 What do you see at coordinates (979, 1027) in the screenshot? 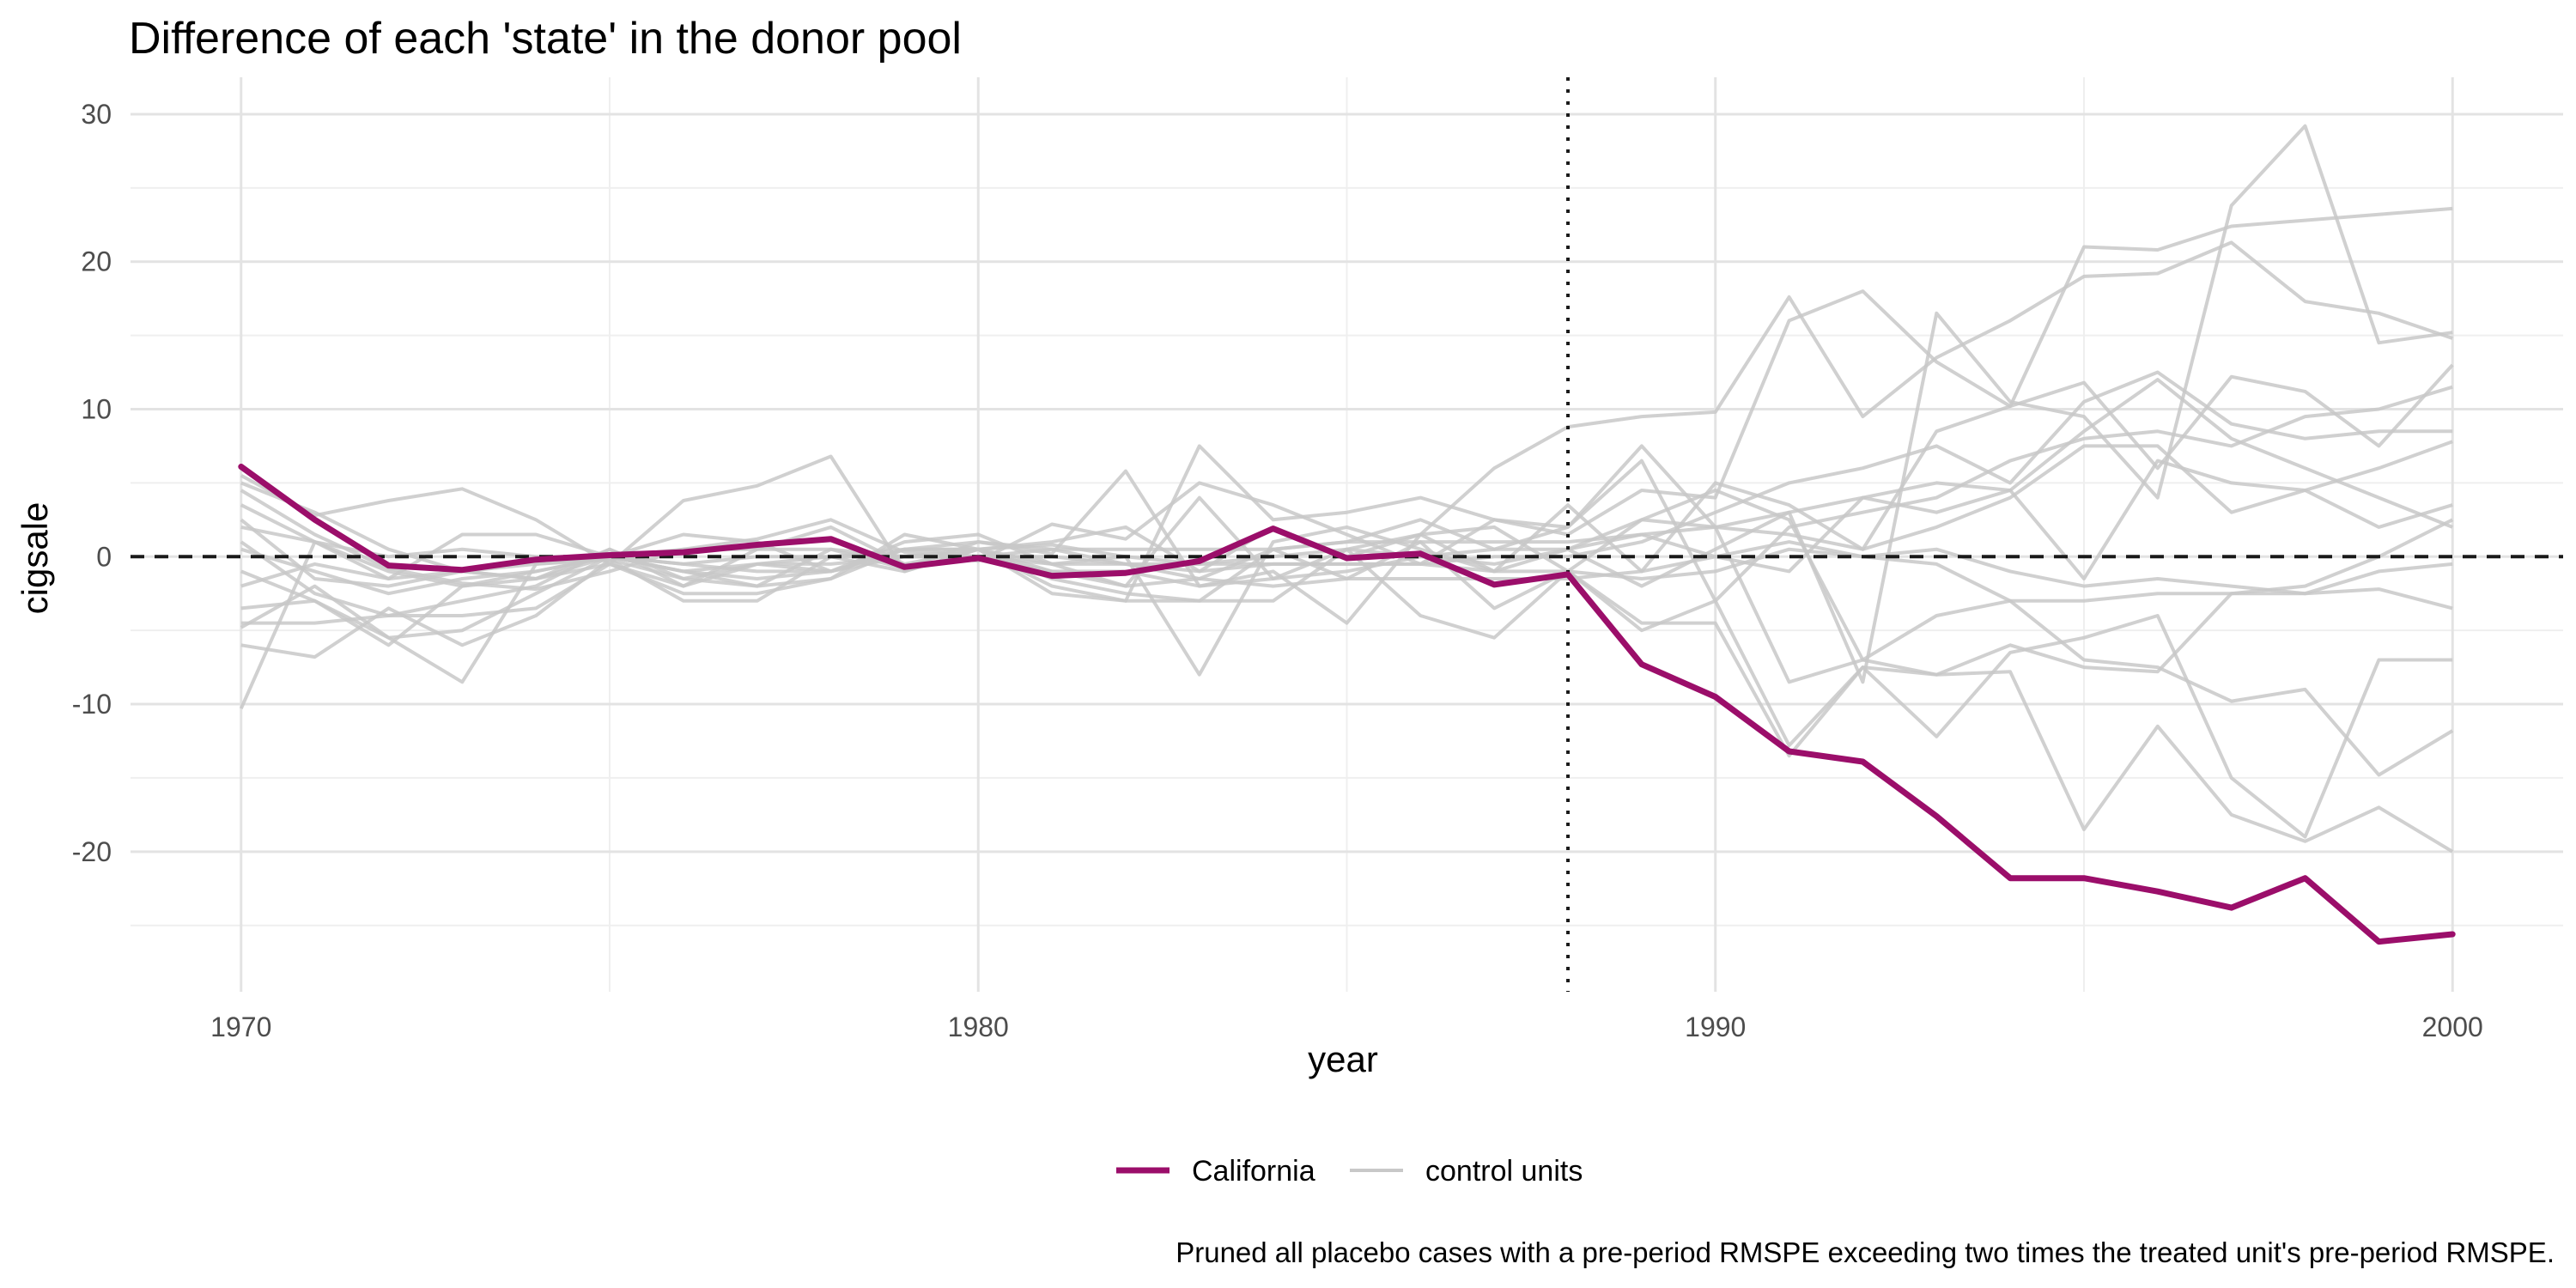
I see `x-tick-label: 1980` at bounding box center [979, 1027].